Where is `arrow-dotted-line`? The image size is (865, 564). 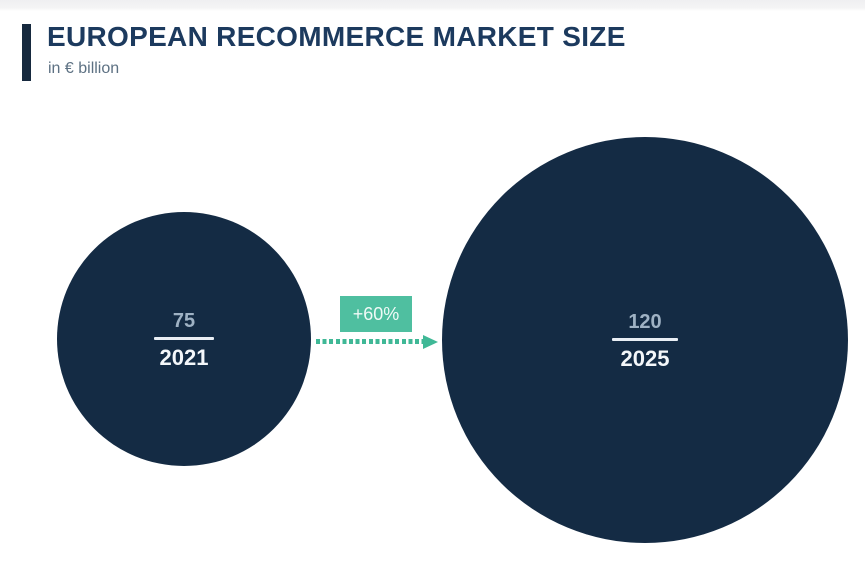
arrow-dotted-line is located at coordinates (369, 341).